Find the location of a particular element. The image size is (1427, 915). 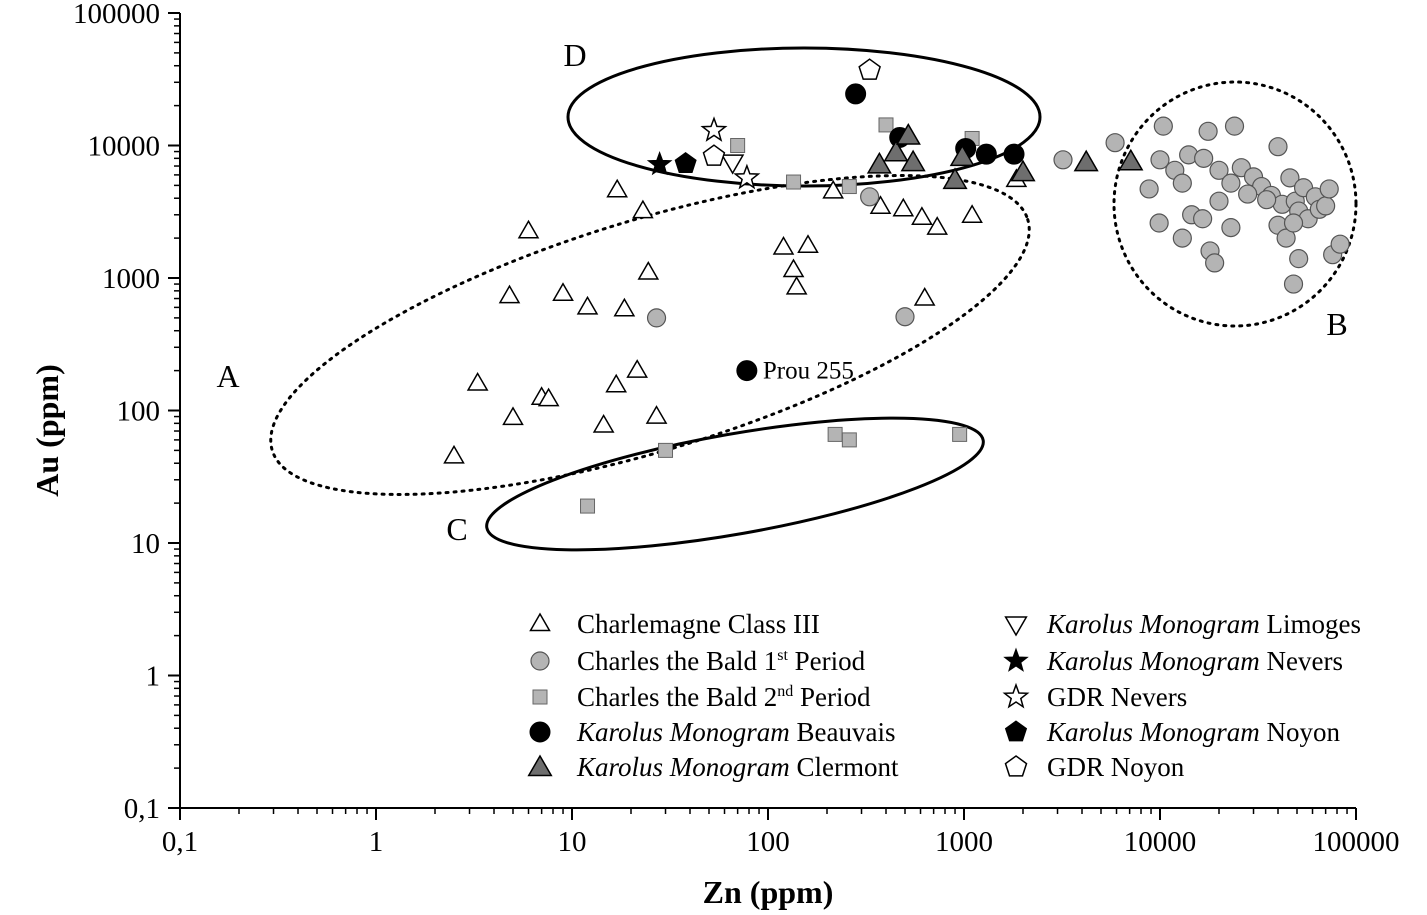

x-tick-label: 10 is located at coordinates (572, 842).